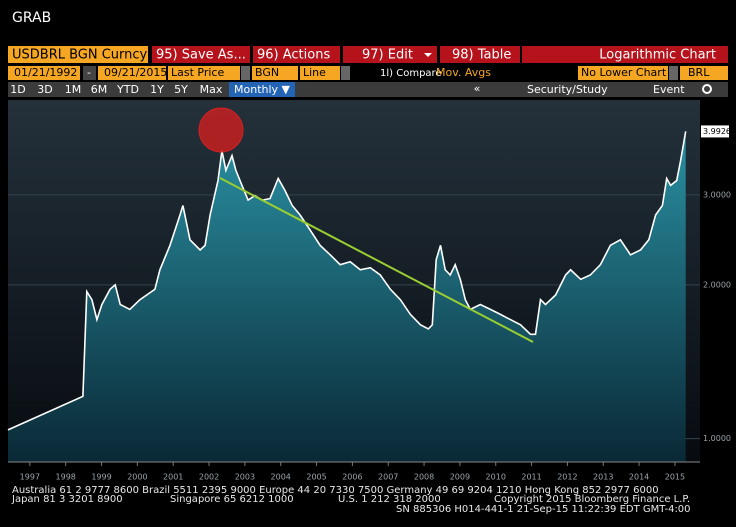 The height and width of the screenshot is (527, 736). What do you see at coordinates (717, 438) in the screenshot?
I see `y-tick-label: 1.0000` at bounding box center [717, 438].